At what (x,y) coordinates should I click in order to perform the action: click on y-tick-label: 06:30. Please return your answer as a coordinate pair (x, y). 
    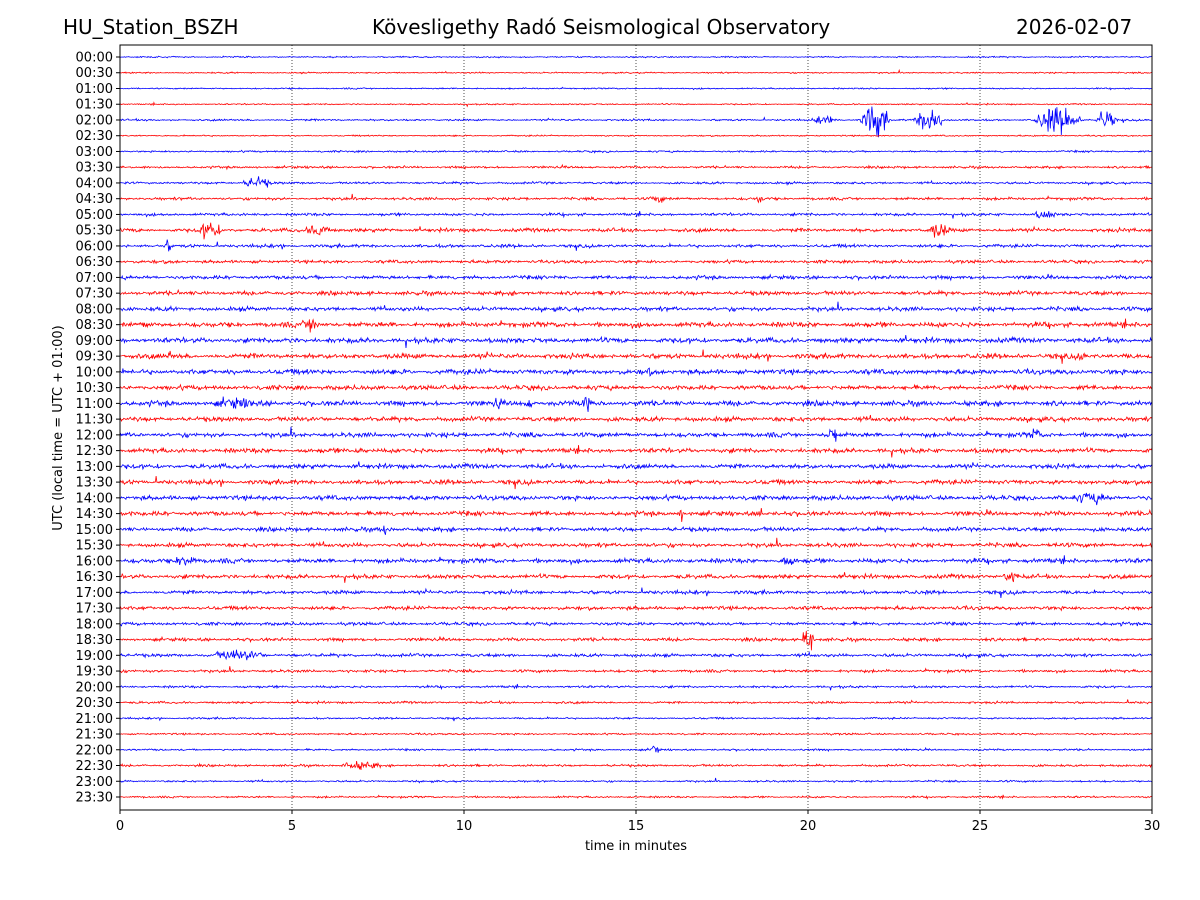
    Looking at the image, I should click on (94, 262).